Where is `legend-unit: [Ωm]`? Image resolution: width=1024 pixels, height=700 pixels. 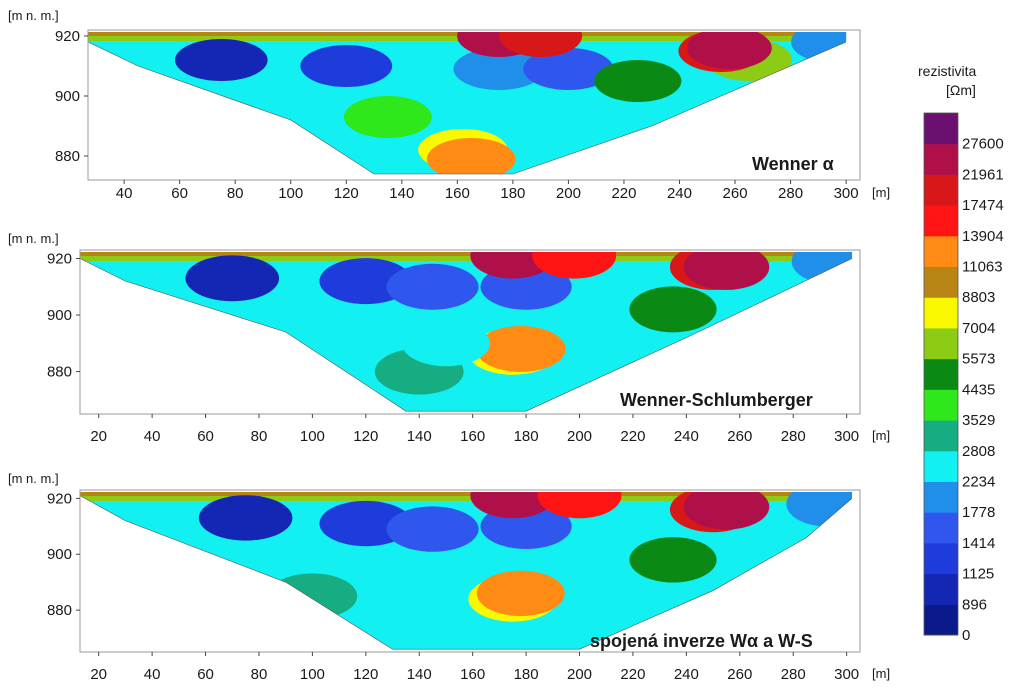
legend-unit: [Ωm] is located at coordinates (961, 90).